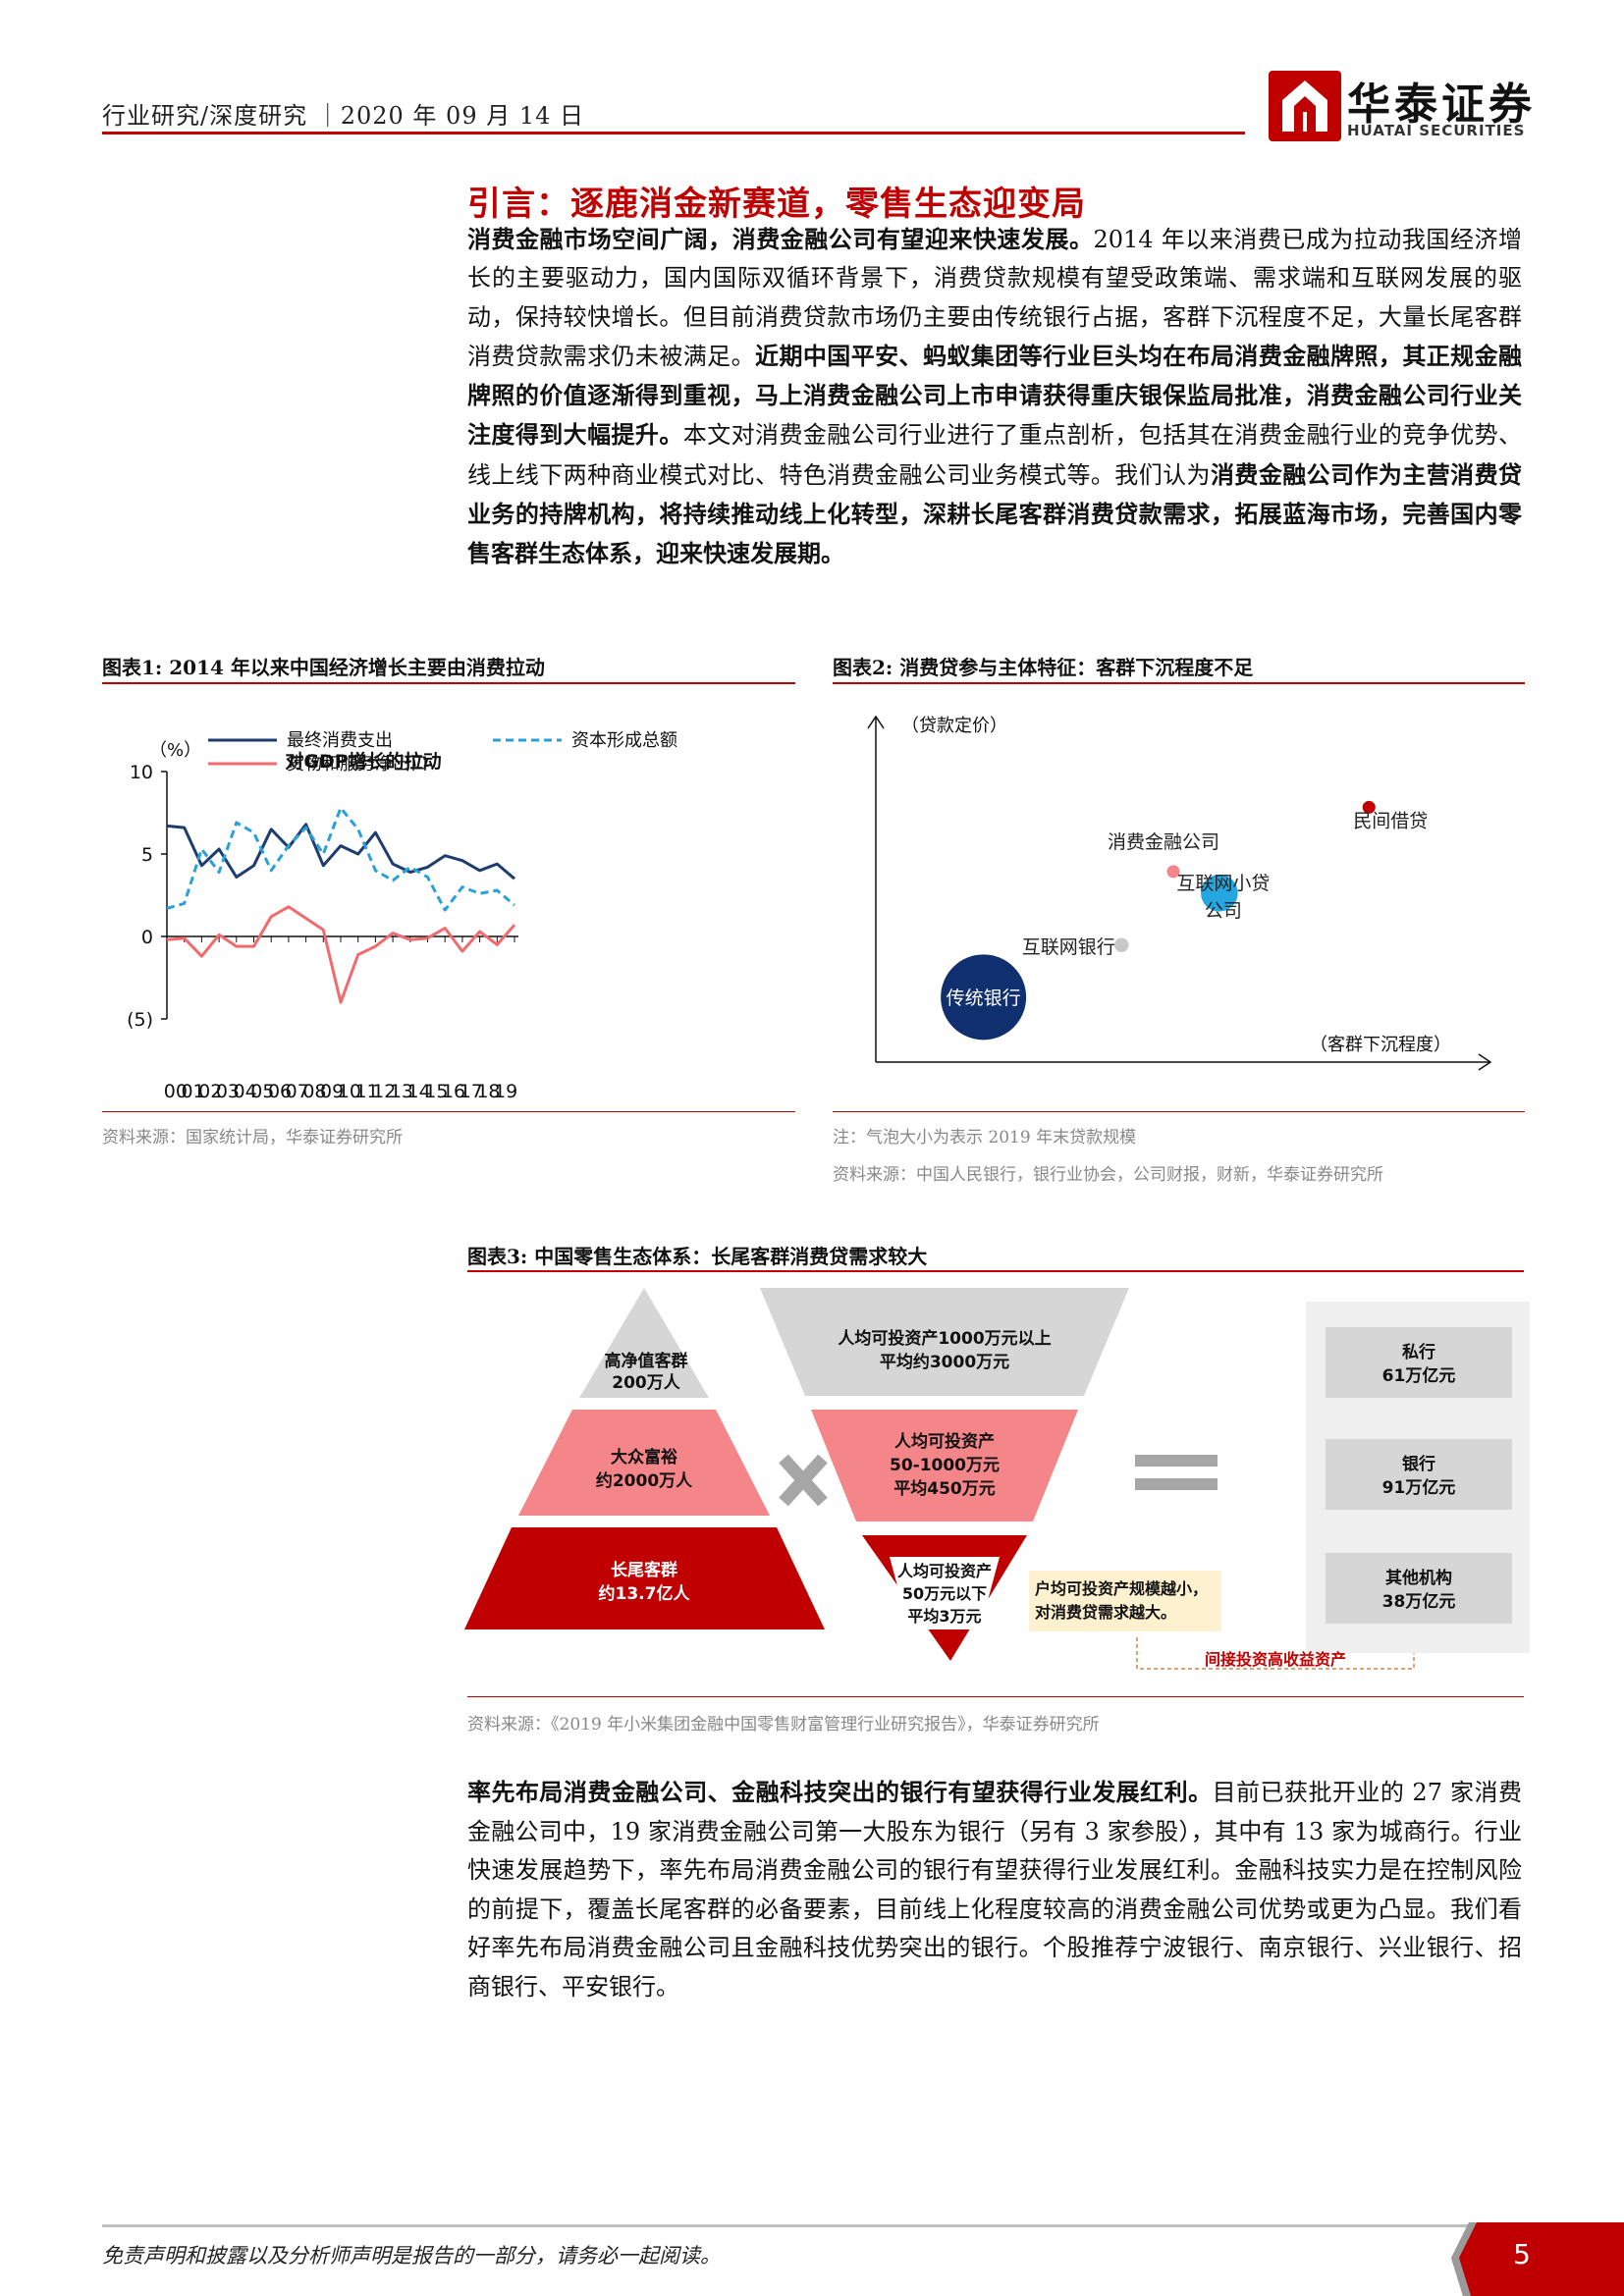 The image size is (1624, 2296). I want to click on page-number-tab, so click(1537, 2259).